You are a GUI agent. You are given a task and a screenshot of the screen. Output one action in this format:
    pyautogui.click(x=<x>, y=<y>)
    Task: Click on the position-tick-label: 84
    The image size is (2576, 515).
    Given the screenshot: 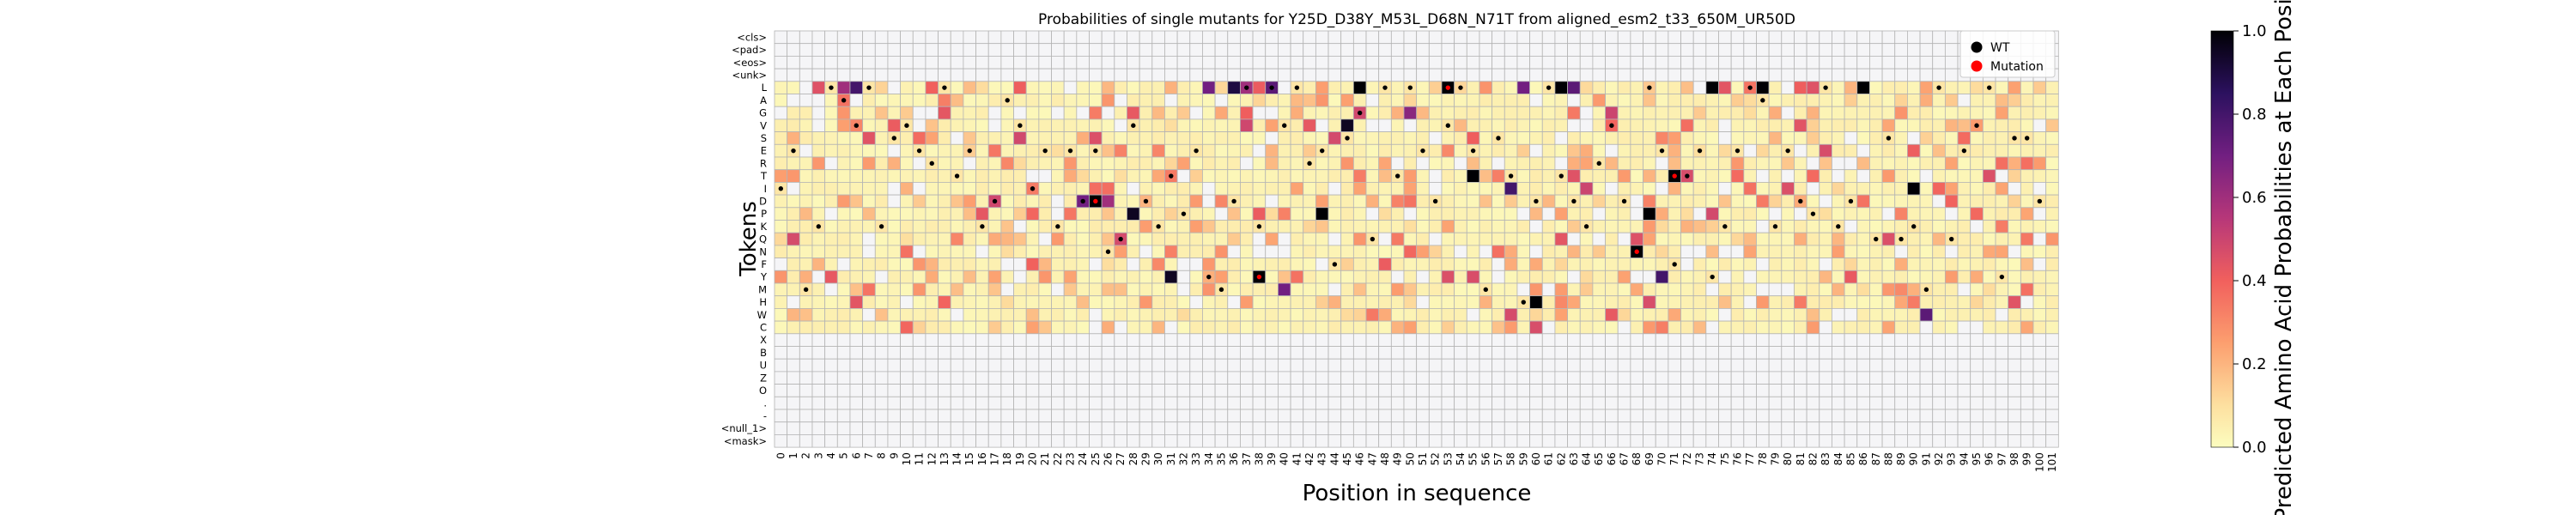 What is the action you would take?
    pyautogui.click(x=1838, y=458)
    